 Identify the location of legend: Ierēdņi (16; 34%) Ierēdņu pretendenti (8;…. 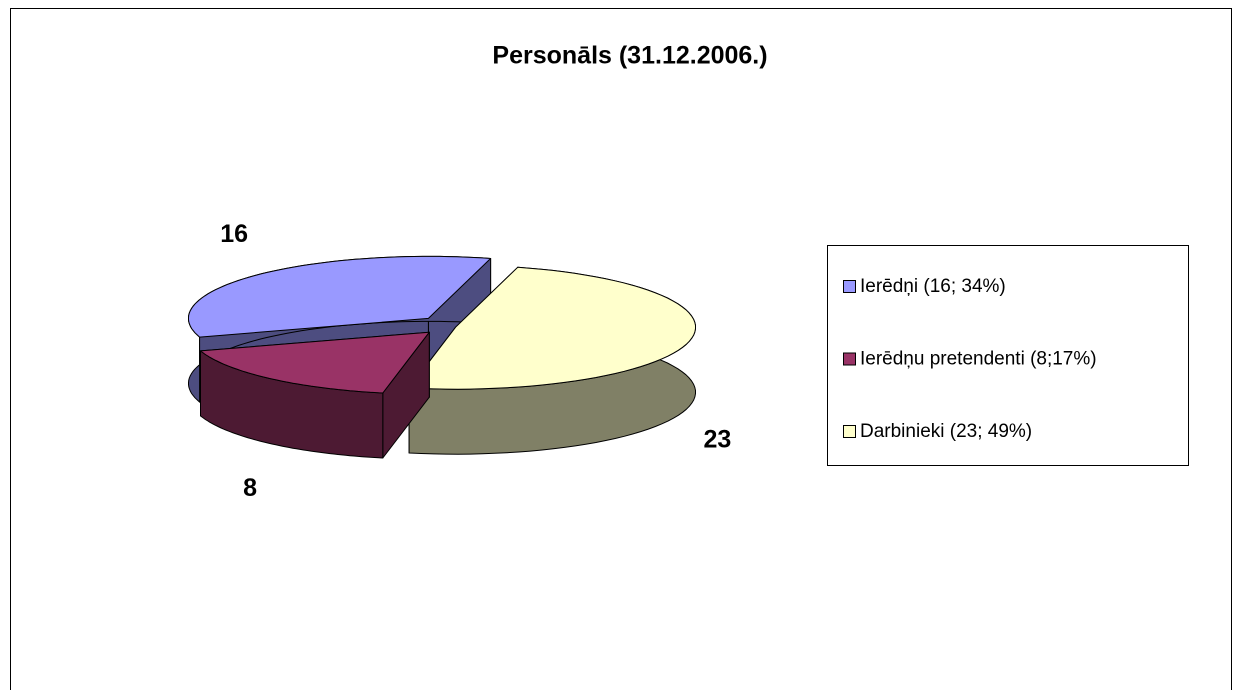
(970, 359).